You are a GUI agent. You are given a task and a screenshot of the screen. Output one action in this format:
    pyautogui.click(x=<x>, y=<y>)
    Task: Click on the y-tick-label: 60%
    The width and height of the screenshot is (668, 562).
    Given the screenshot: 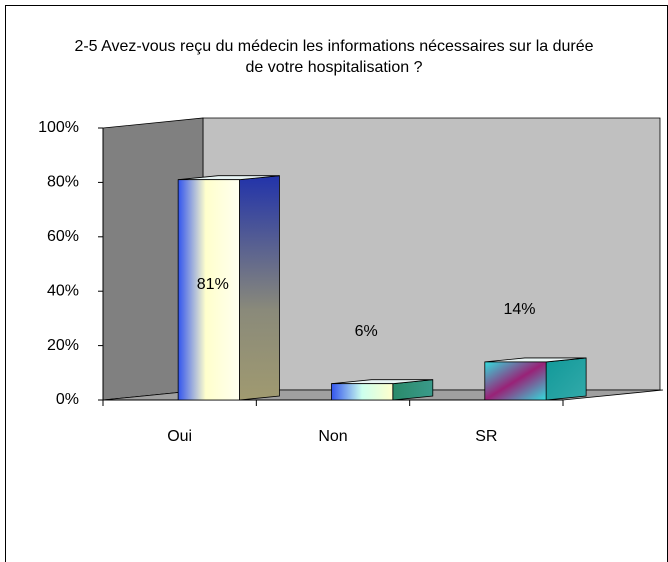 What is the action you would take?
    pyautogui.click(x=63, y=236)
    